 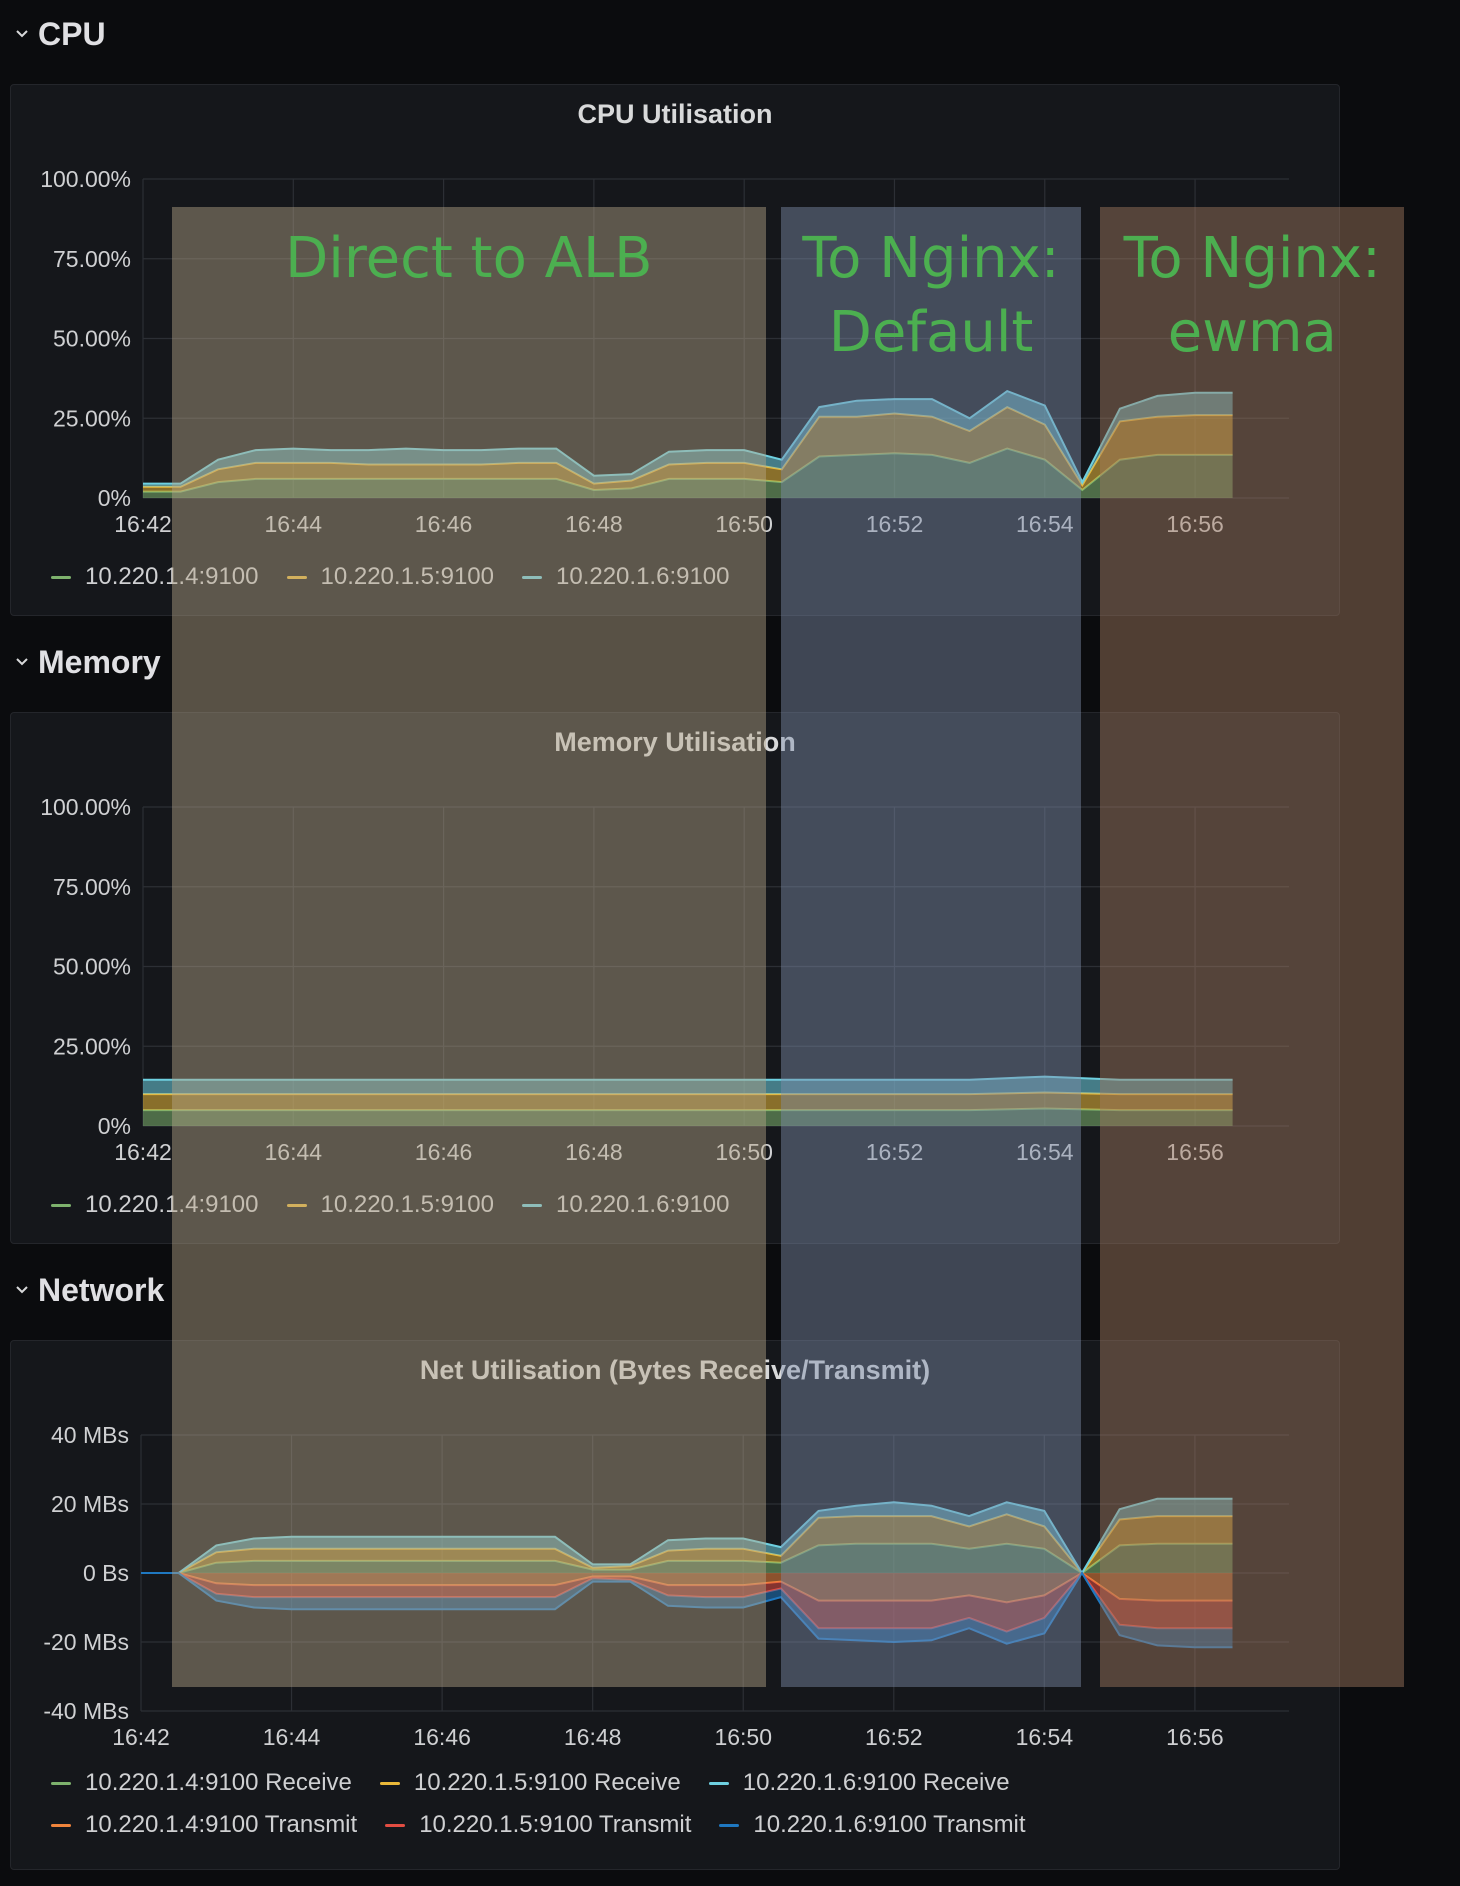 What do you see at coordinates (99, 661) in the screenshot?
I see `row-title: Memory` at bounding box center [99, 661].